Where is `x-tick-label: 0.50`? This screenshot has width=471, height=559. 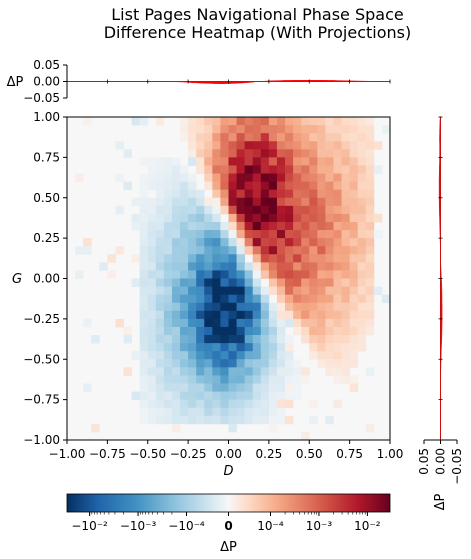
x-tick-label: 0.50 is located at coordinates (309, 454).